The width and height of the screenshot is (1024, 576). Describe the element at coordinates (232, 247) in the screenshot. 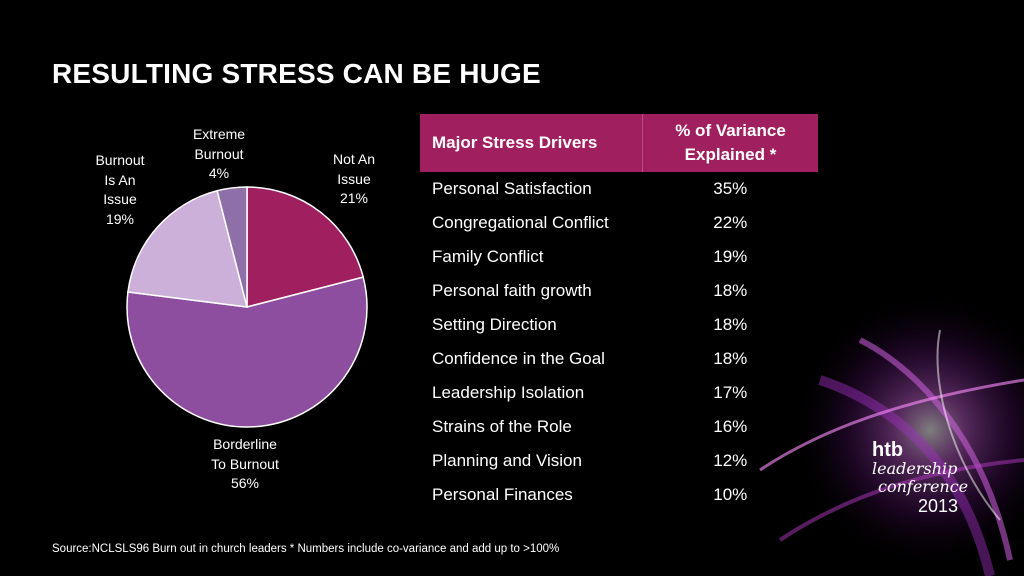

I see `slice-extreme-burnout` at that location.